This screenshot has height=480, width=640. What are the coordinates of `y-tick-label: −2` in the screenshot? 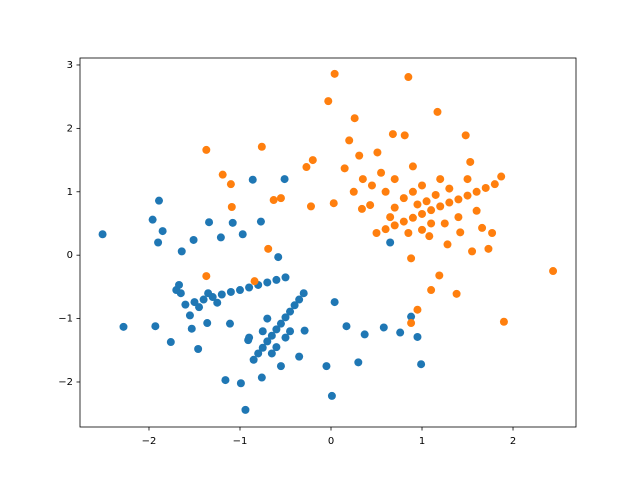 It's located at (65, 382).